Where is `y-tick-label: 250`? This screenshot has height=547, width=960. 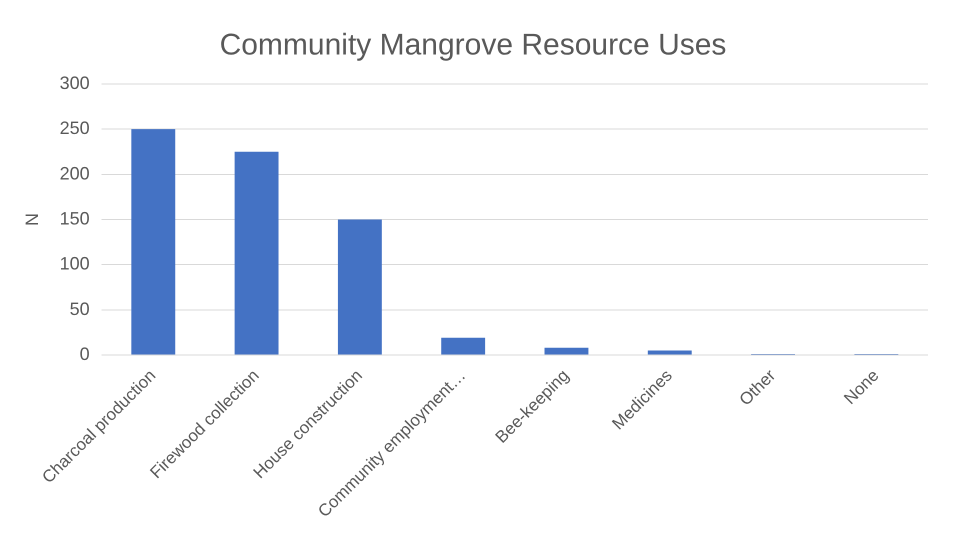
y-tick-label: 250 is located at coordinates (75, 128).